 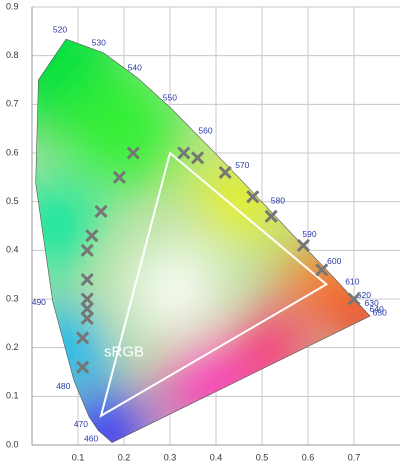 I want to click on y-tick-label: 0.0, so click(x=12, y=444).